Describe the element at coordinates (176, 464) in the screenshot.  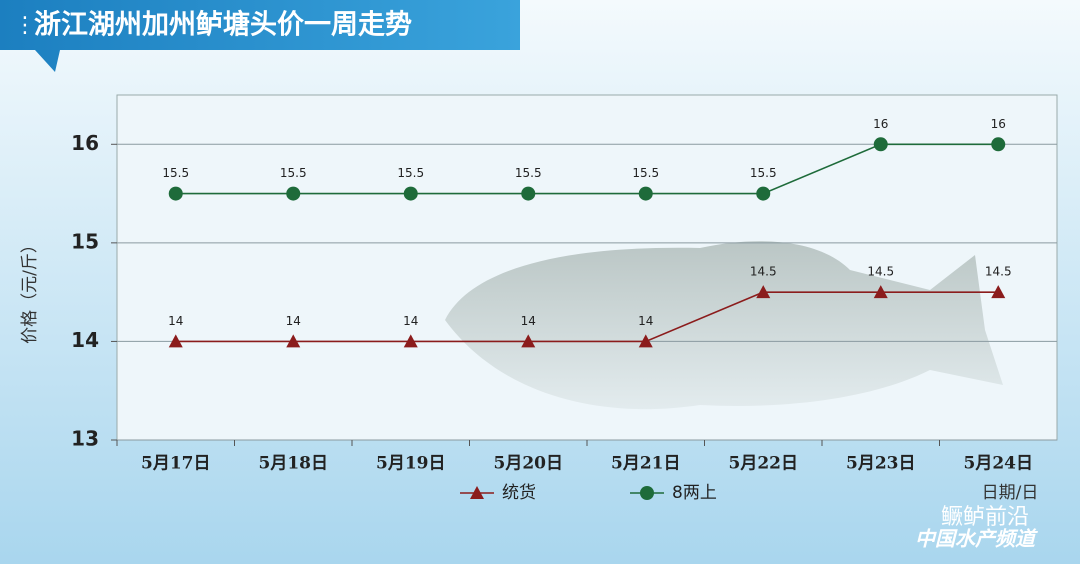
I see `x-tick-label: 5月17日` at that location.